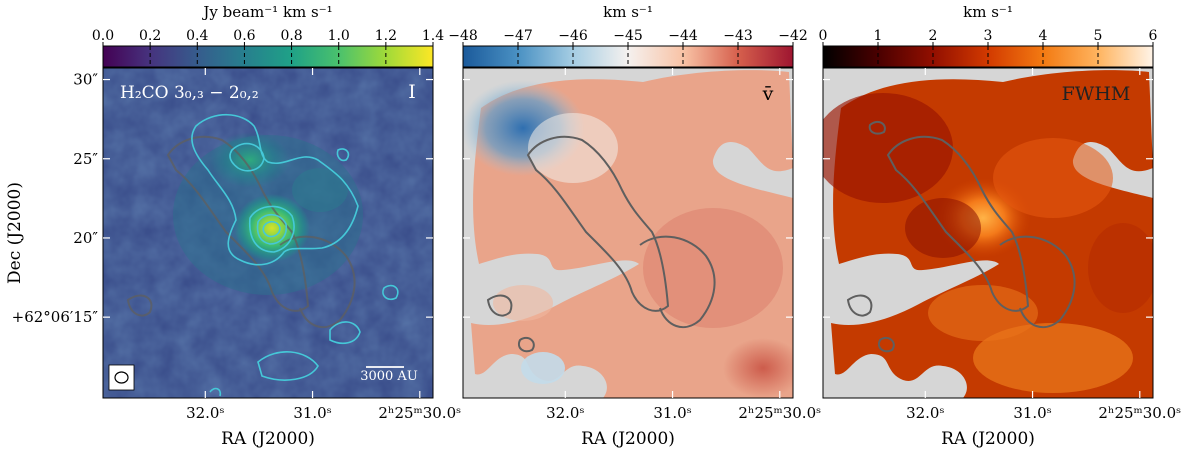 This screenshot has width=1200, height=452. What do you see at coordinates (518, 36) in the screenshot?
I see `colorbar-tick-label: −47` at bounding box center [518, 36].